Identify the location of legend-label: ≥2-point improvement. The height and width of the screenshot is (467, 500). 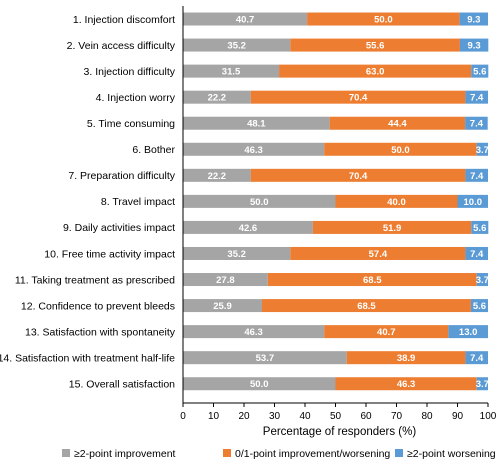
(125, 454).